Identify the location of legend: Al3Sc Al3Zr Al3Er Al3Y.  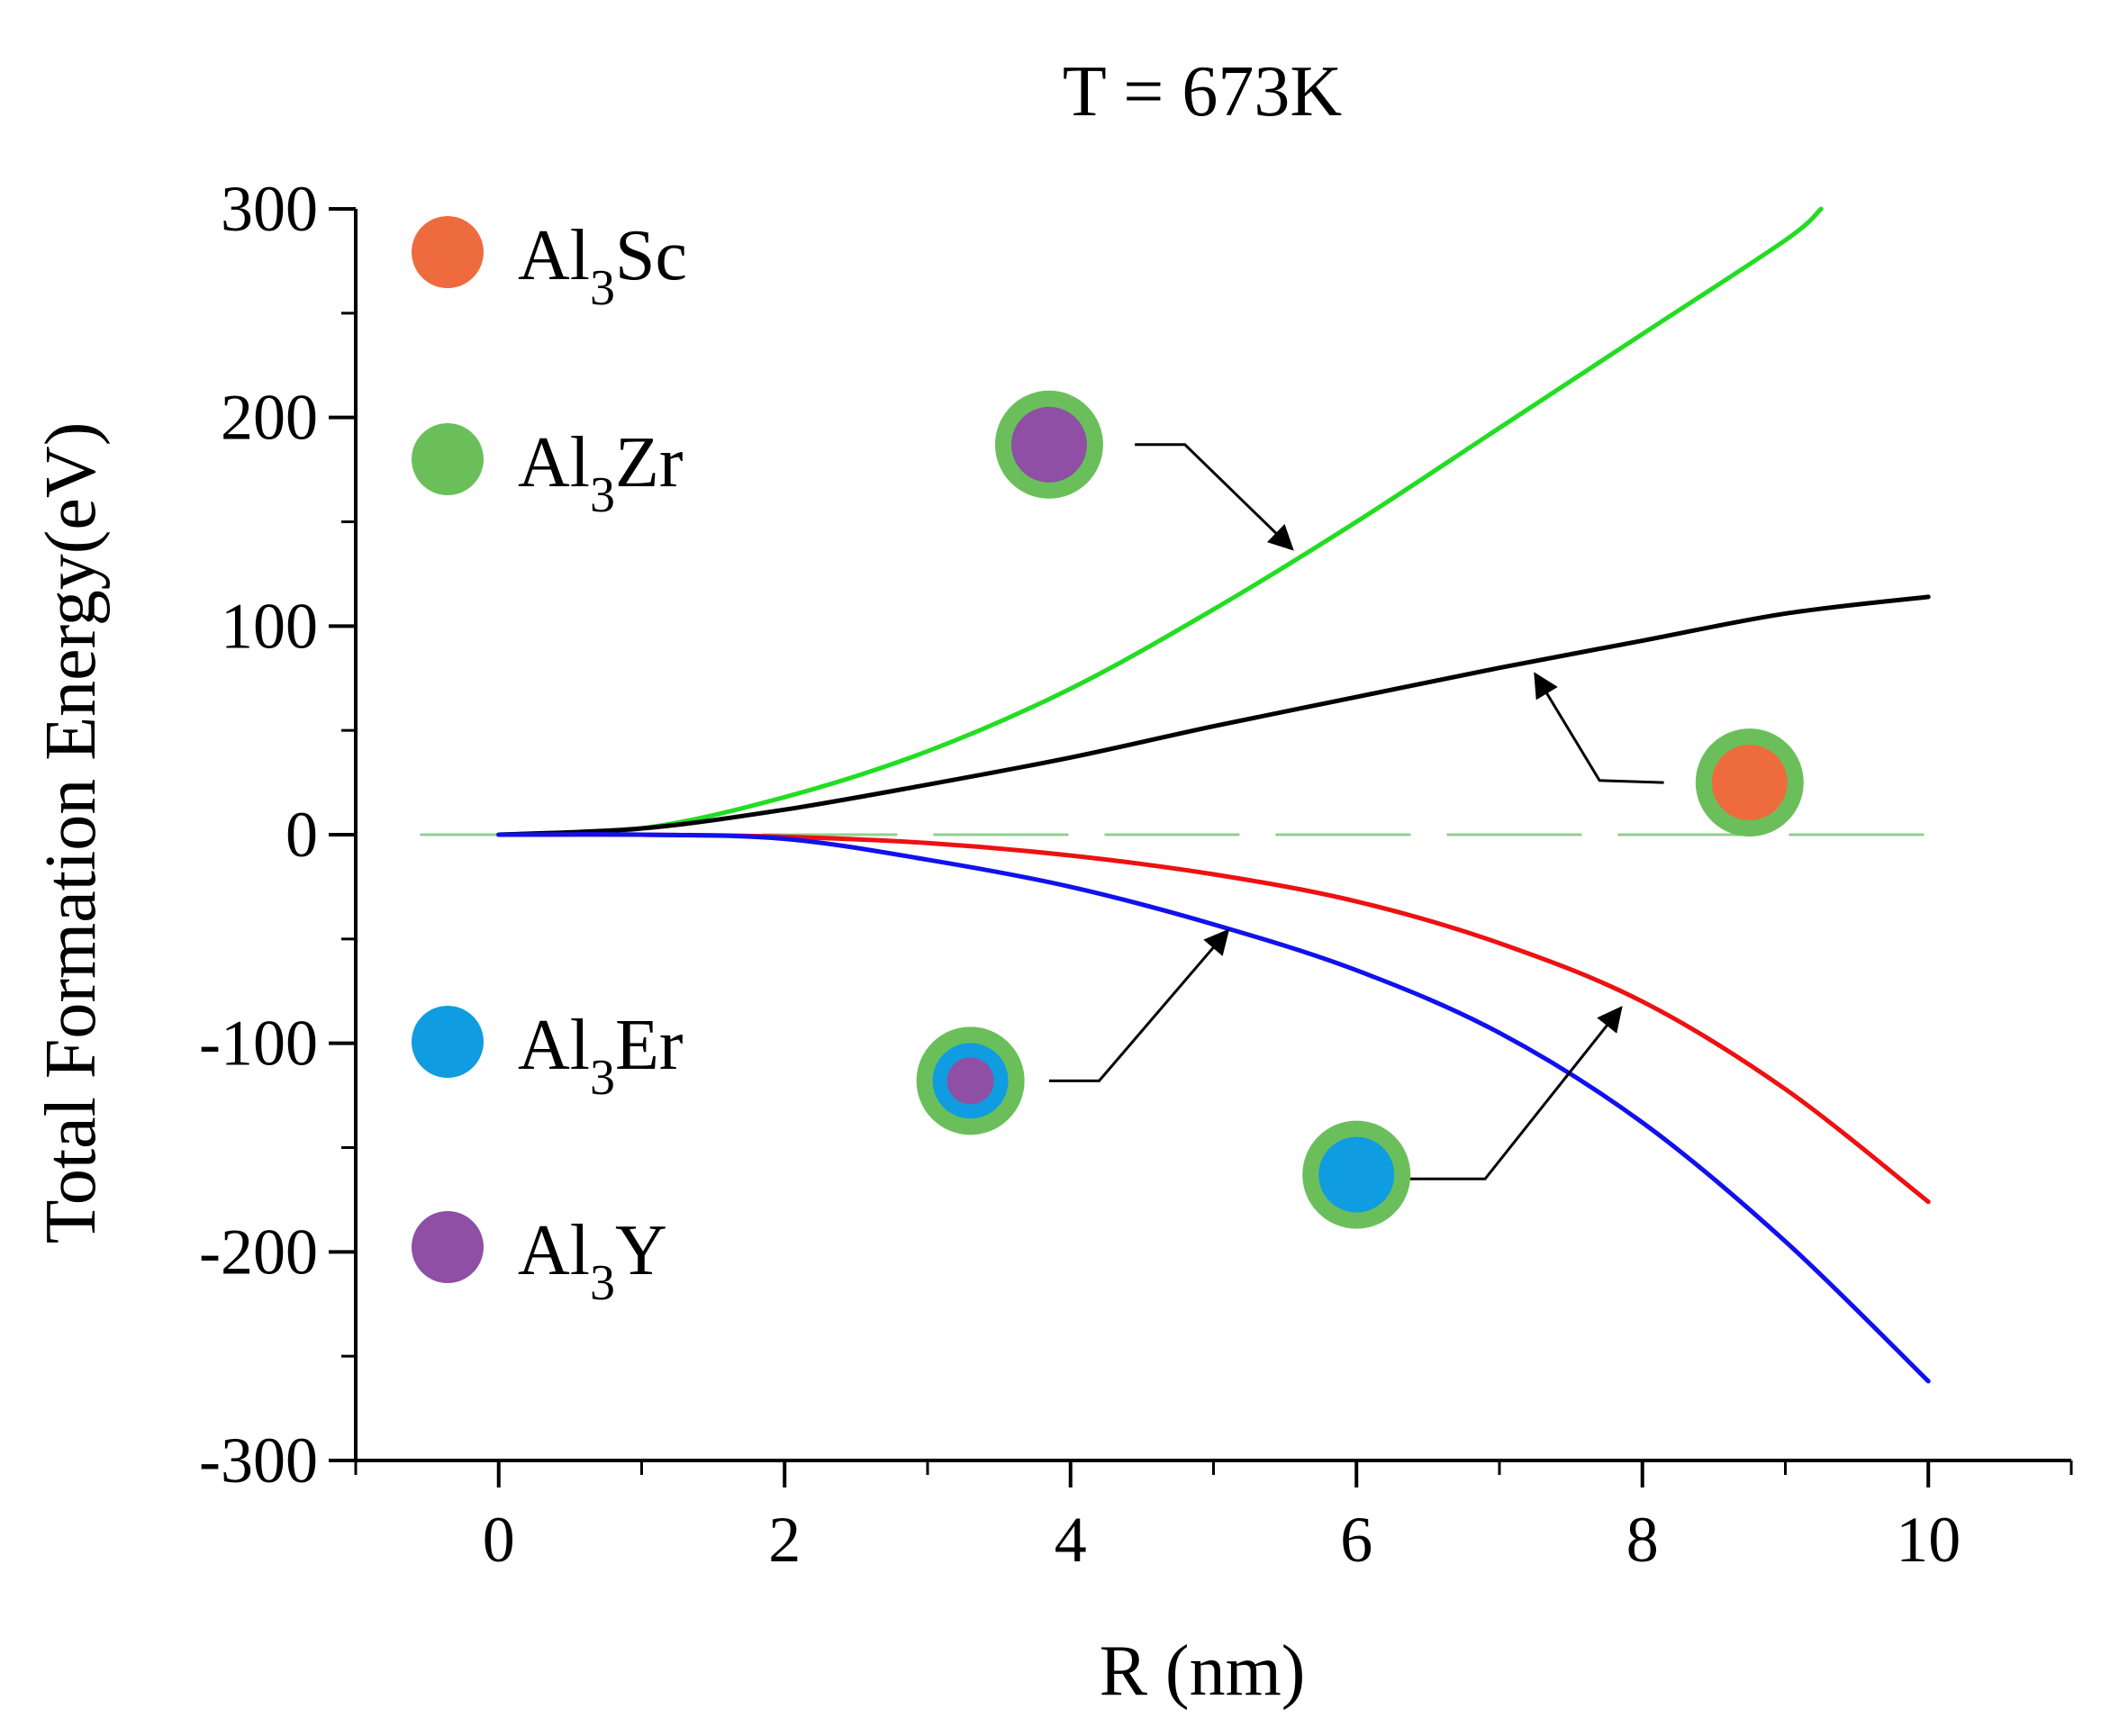
(549, 763).